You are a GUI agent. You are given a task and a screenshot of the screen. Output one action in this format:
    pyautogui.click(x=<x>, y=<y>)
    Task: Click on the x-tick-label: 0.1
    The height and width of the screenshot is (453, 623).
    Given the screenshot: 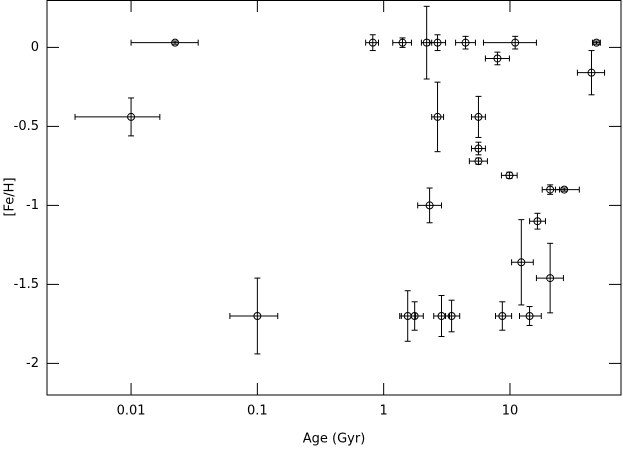 What is the action you would take?
    pyautogui.click(x=257, y=411)
    